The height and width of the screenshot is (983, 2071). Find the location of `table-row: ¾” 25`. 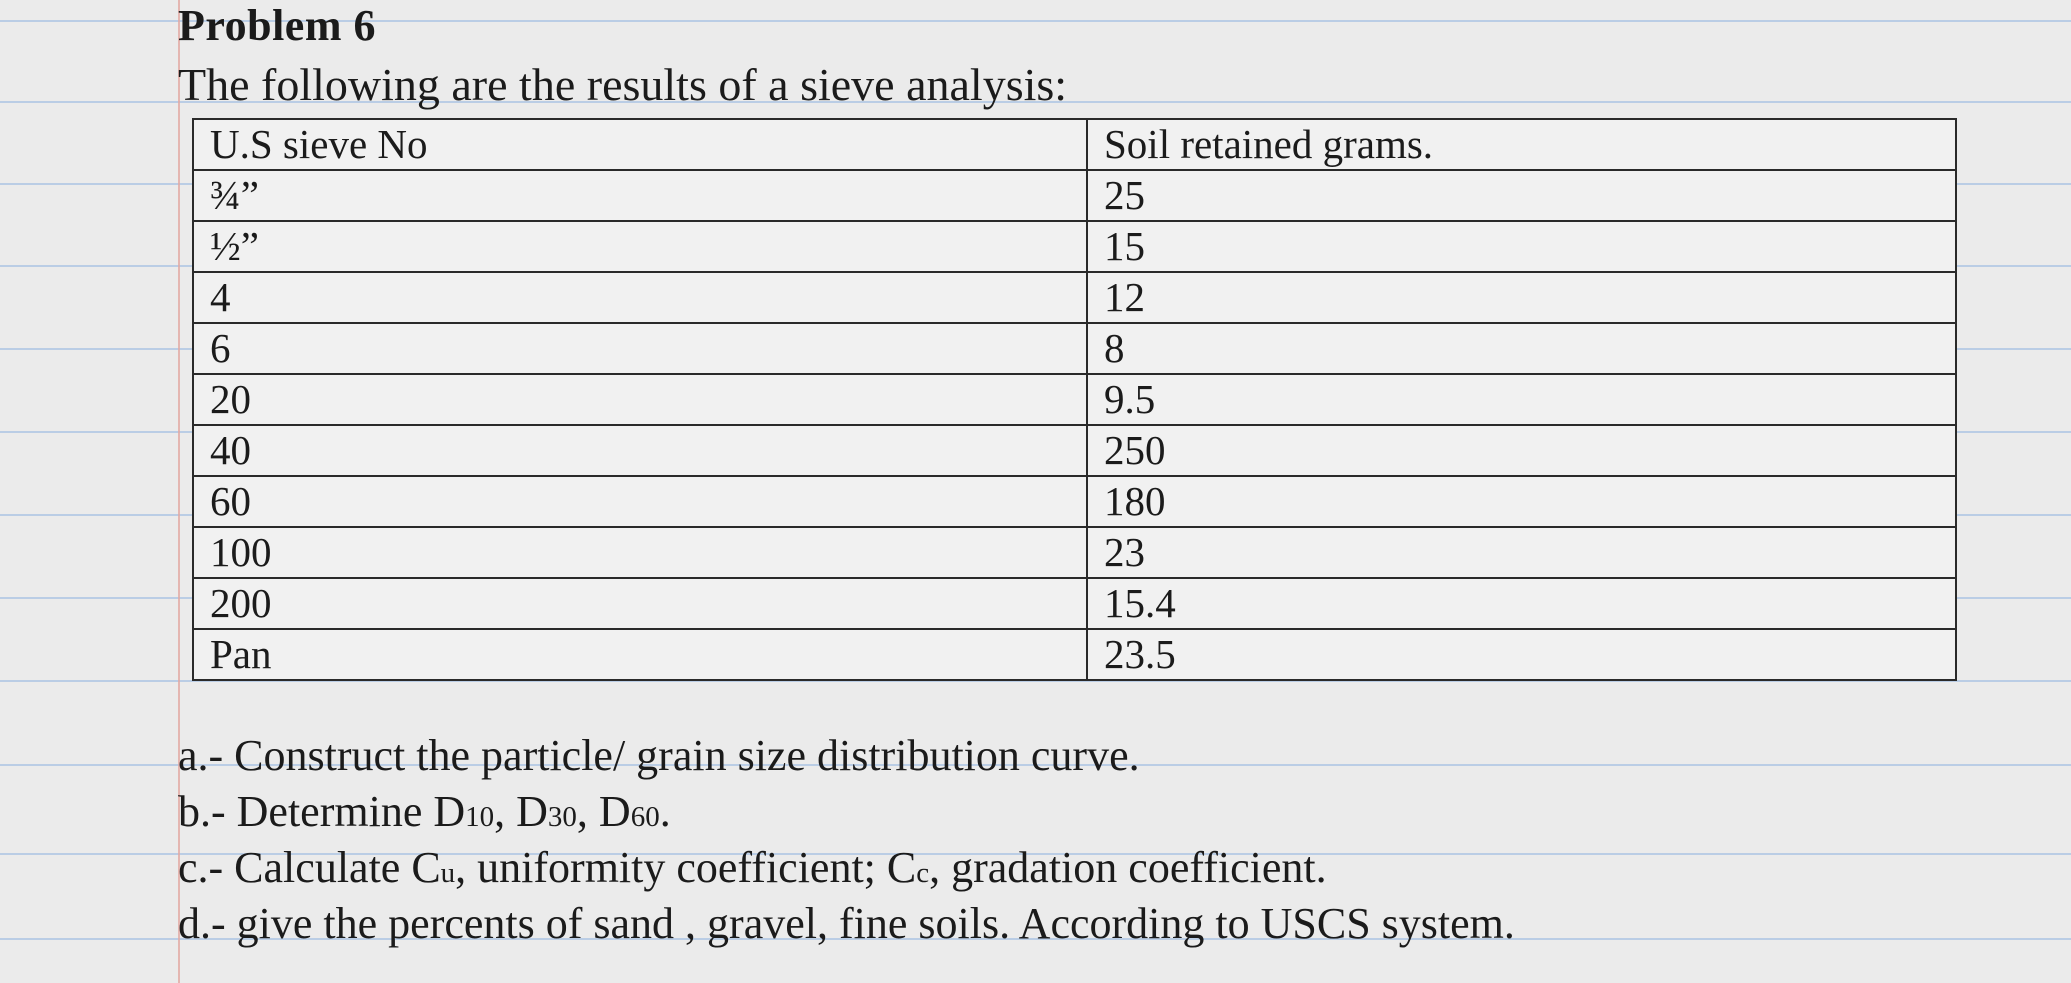

table-row: ¾” 25 is located at coordinates (1074, 195).